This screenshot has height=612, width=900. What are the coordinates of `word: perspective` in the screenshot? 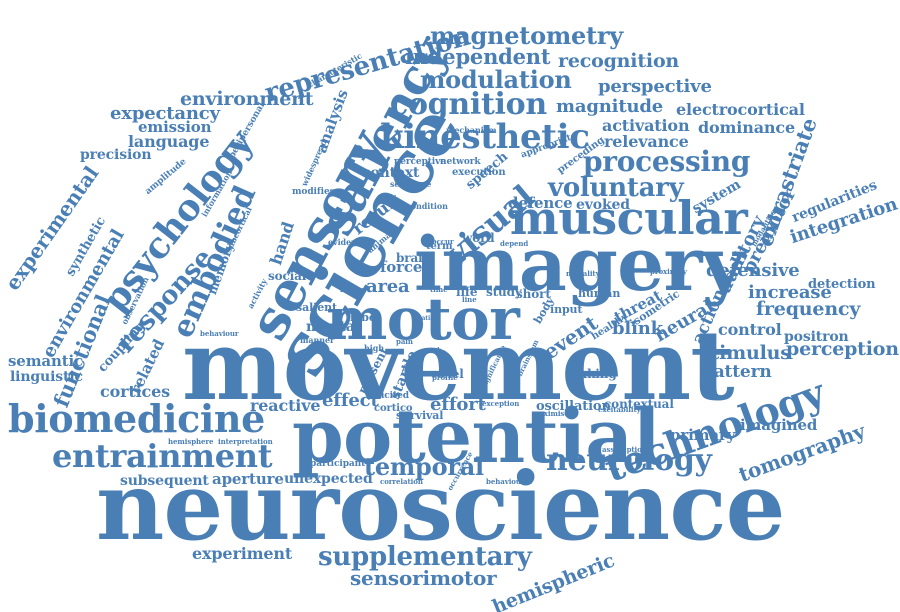 It's located at (655, 86).